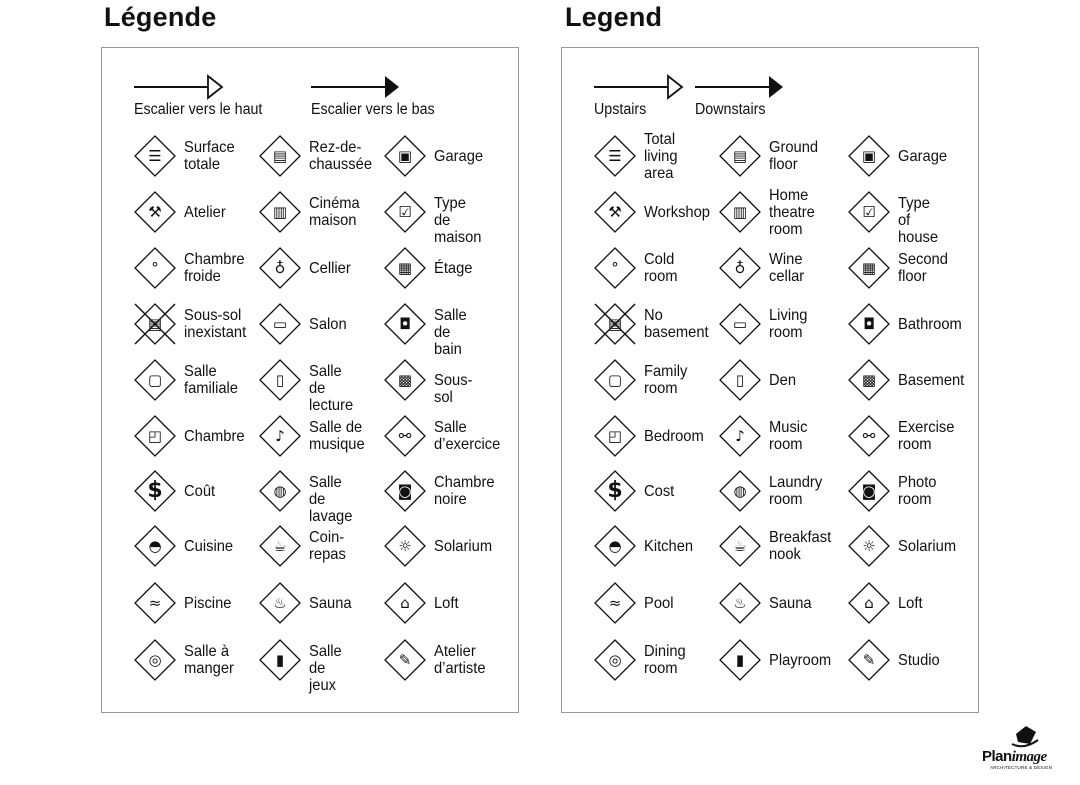 Image resolution: width=1080 pixels, height=785 pixels. Describe the element at coordinates (740, 89) in the screenshot. I see `downstairs-arrow-icon` at that location.